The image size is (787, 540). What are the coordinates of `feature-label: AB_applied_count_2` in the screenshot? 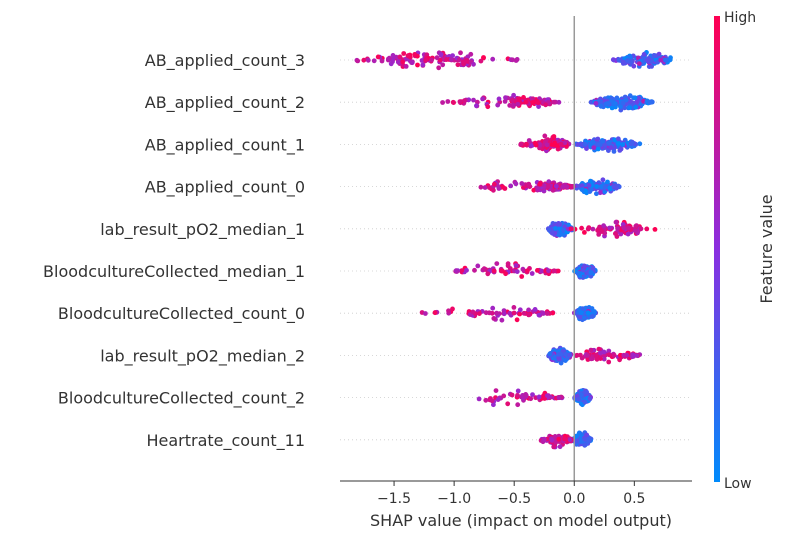 It's located at (225, 103).